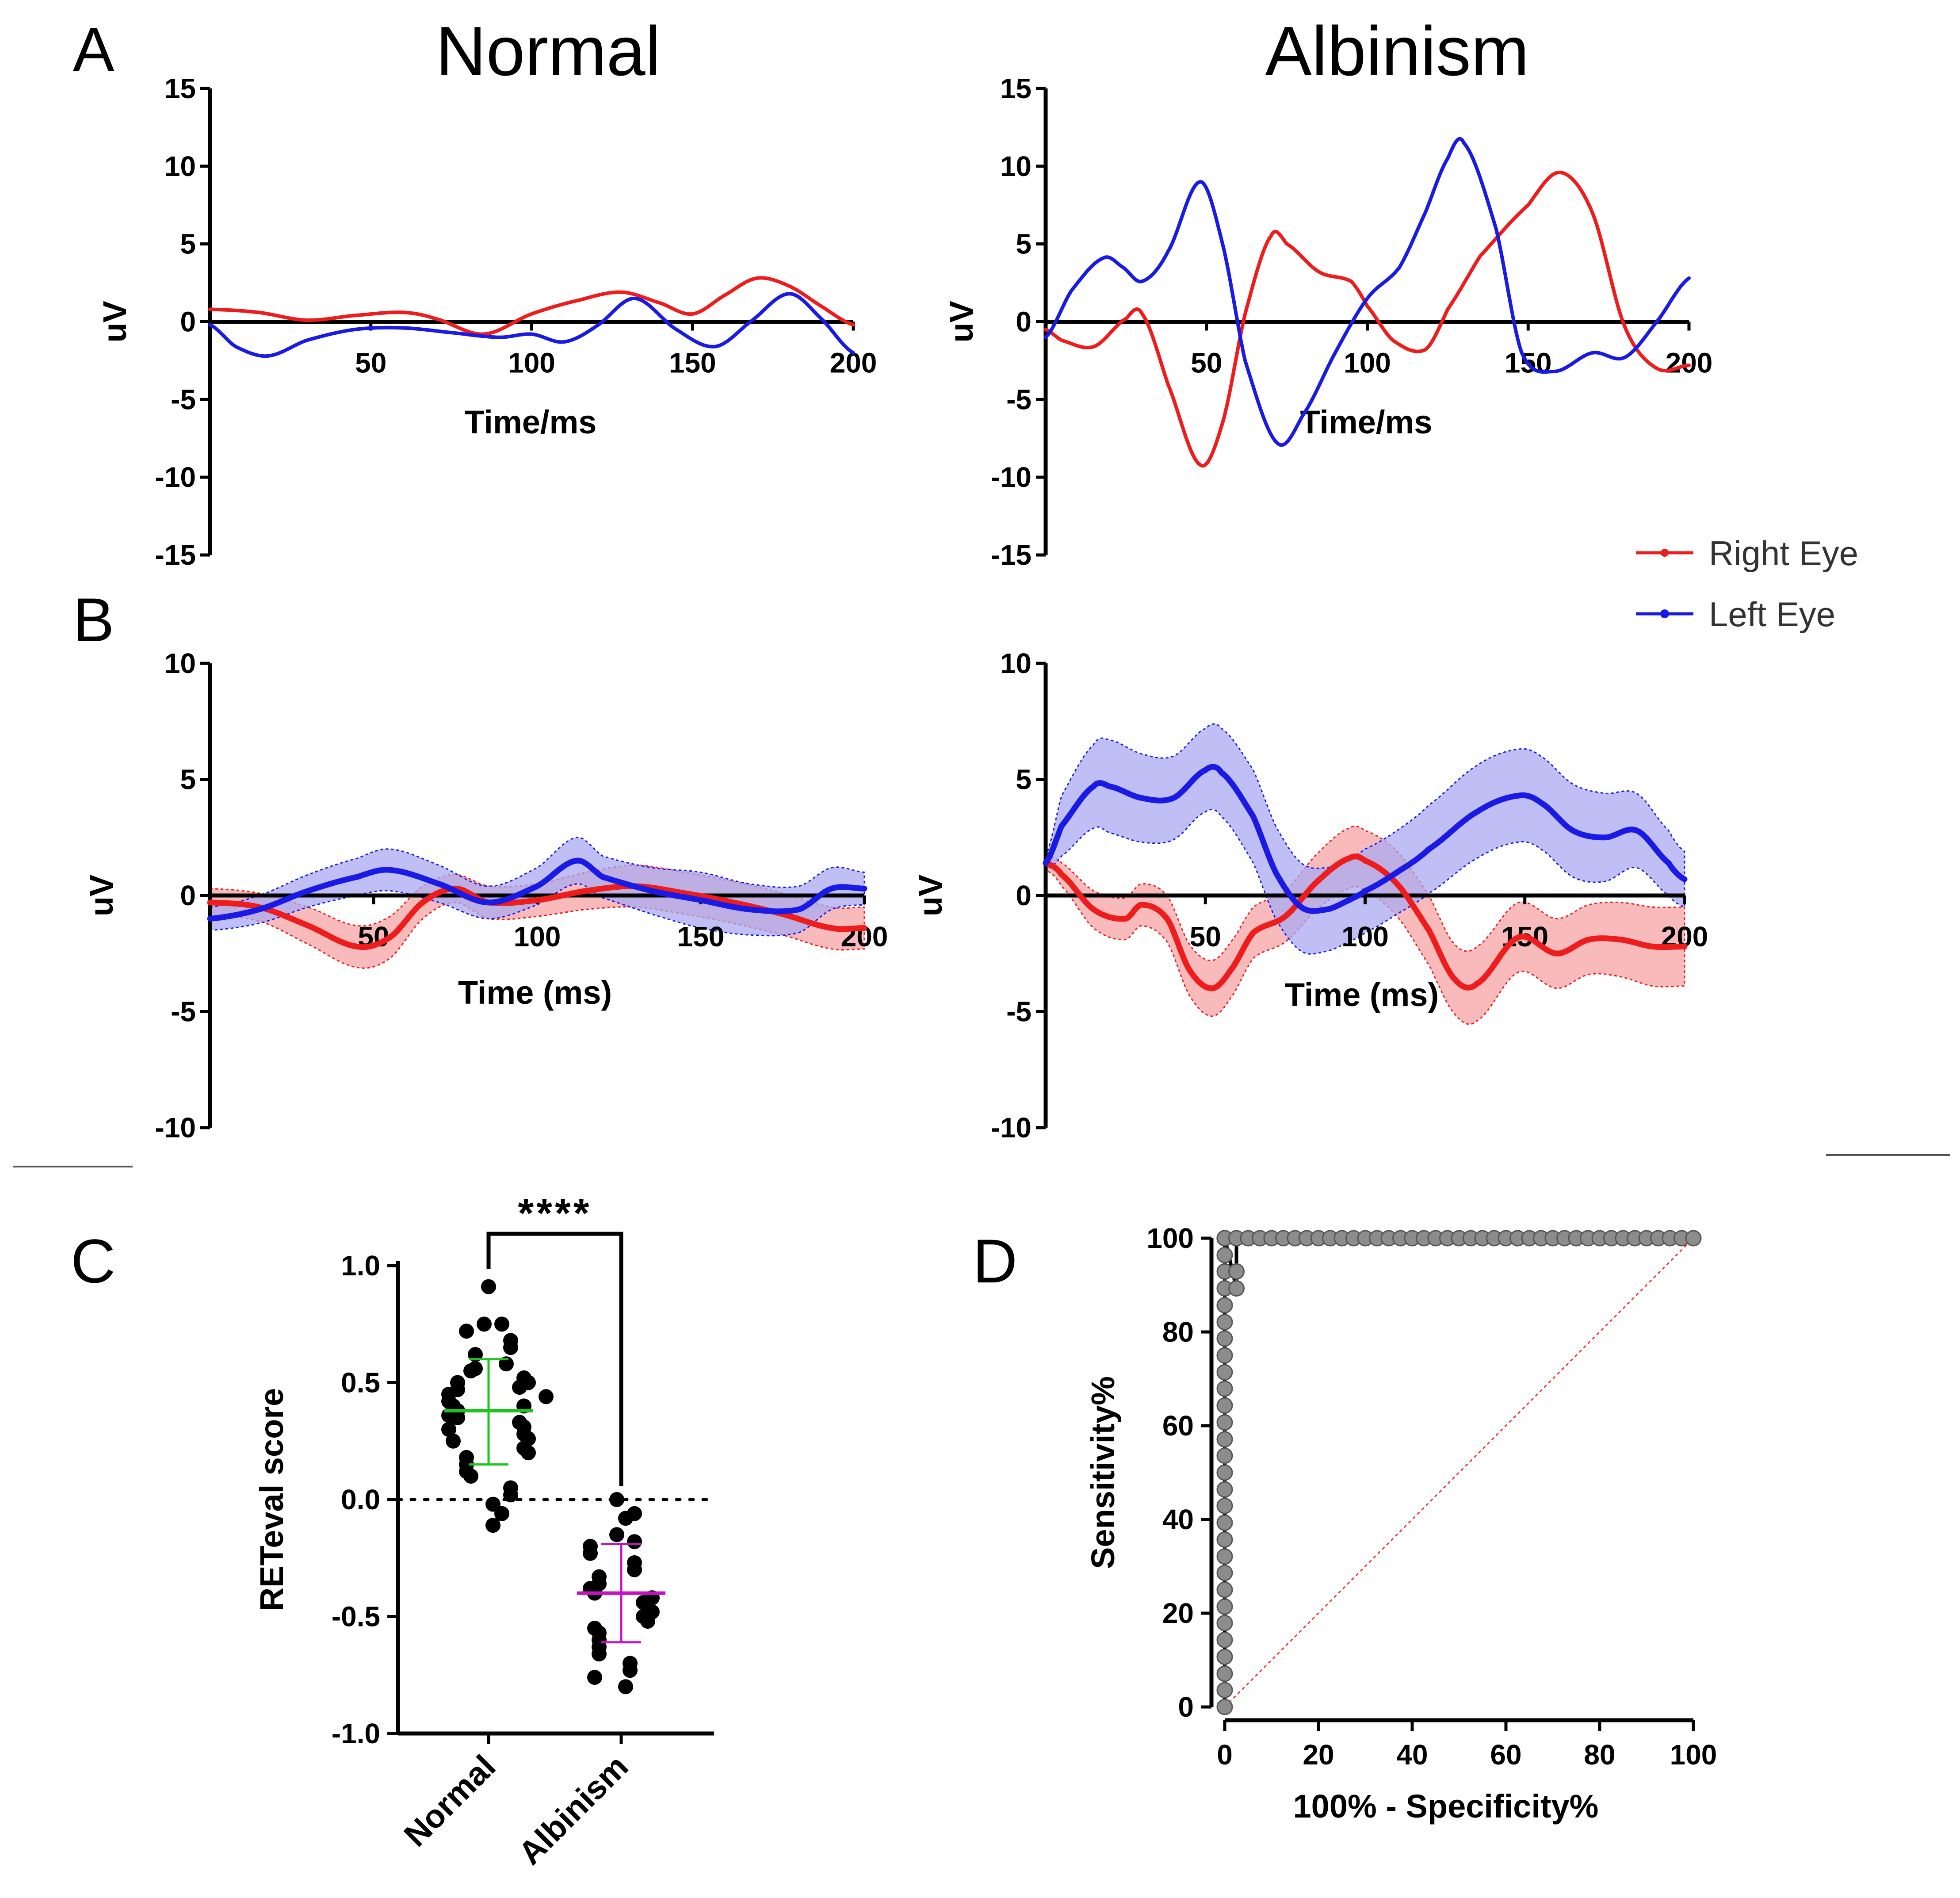 The height and width of the screenshot is (1898, 1960). What do you see at coordinates (1599, 1755) in the screenshot?
I see `x-tick-label: 80` at bounding box center [1599, 1755].